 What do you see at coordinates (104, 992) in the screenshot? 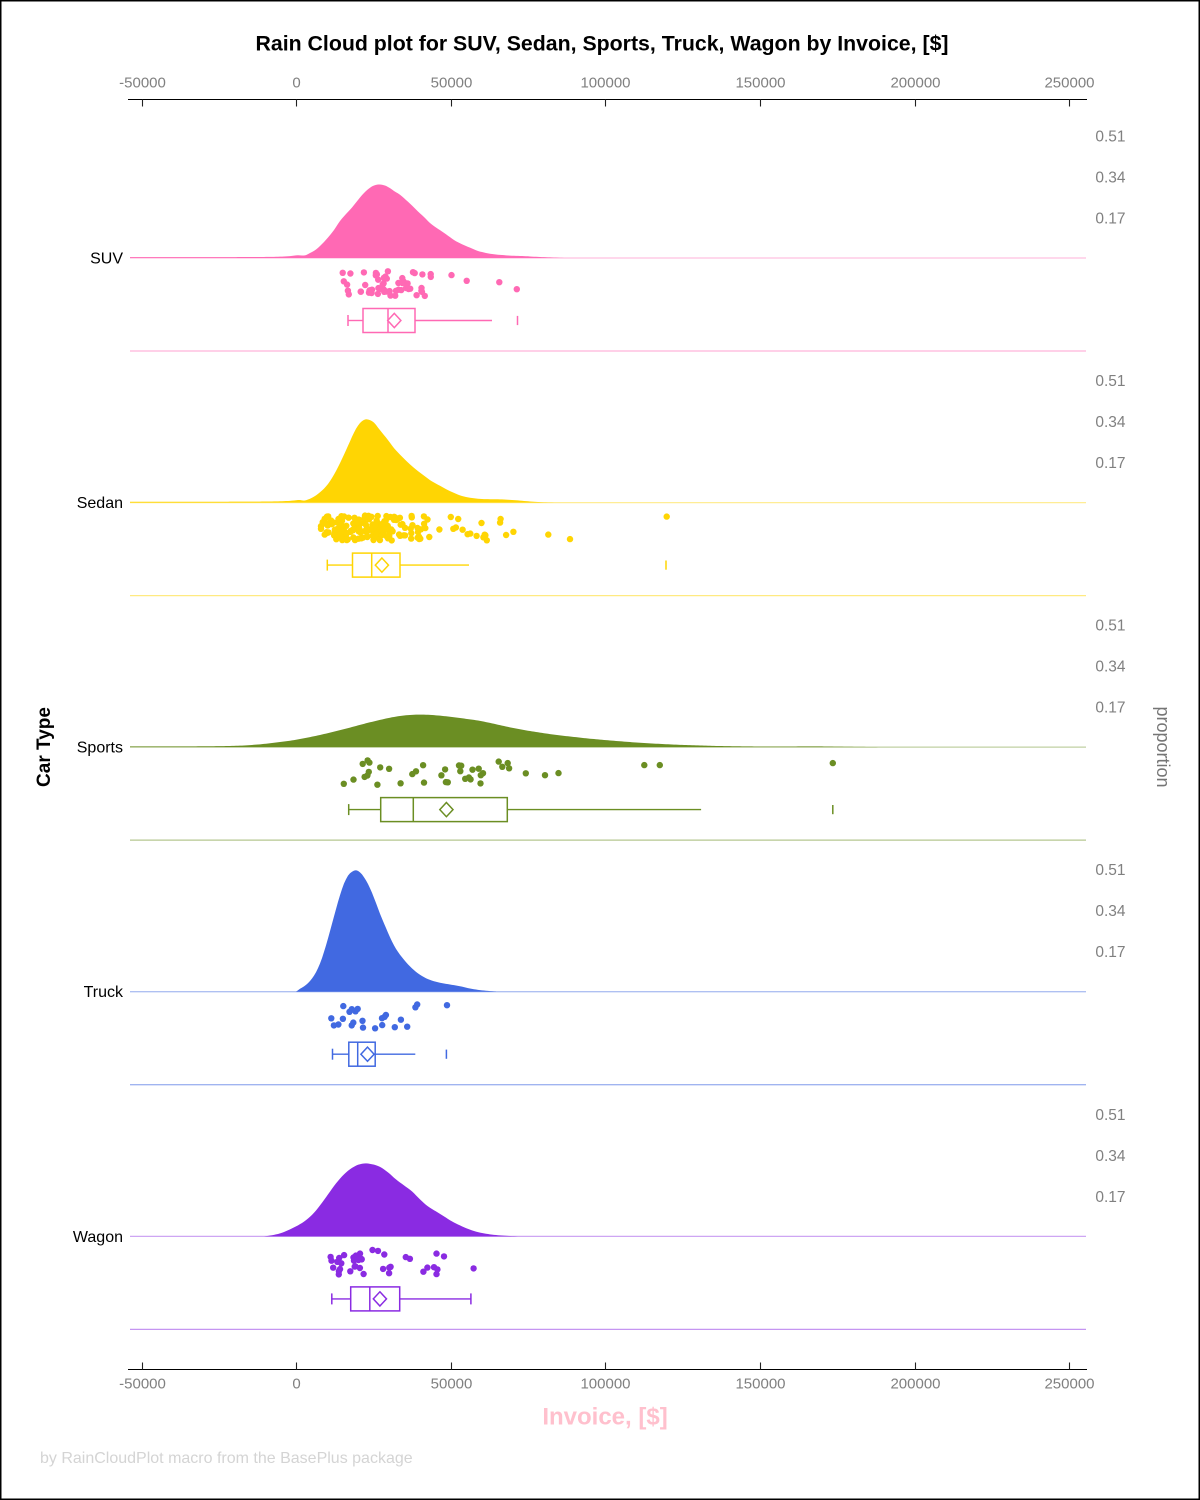
I see `svg-text: Truck` at bounding box center [104, 992].